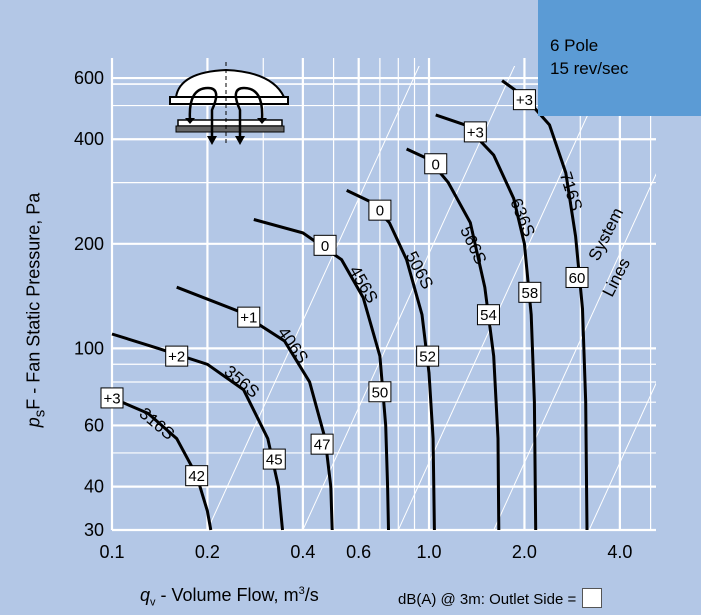 Image resolution: width=701 pixels, height=615 pixels. I want to click on roof-fan-icon, so click(229, 103).